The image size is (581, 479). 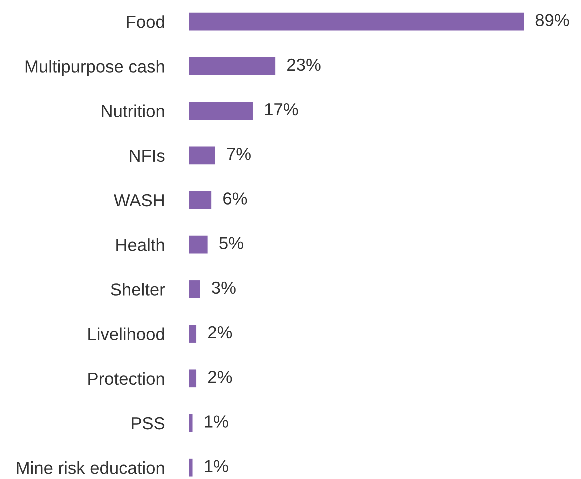 What do you see at coordinates (95, 68) in the screenshot?
I see `y-tick-label: Multipurpose cash` at bounding box center [95, 68].